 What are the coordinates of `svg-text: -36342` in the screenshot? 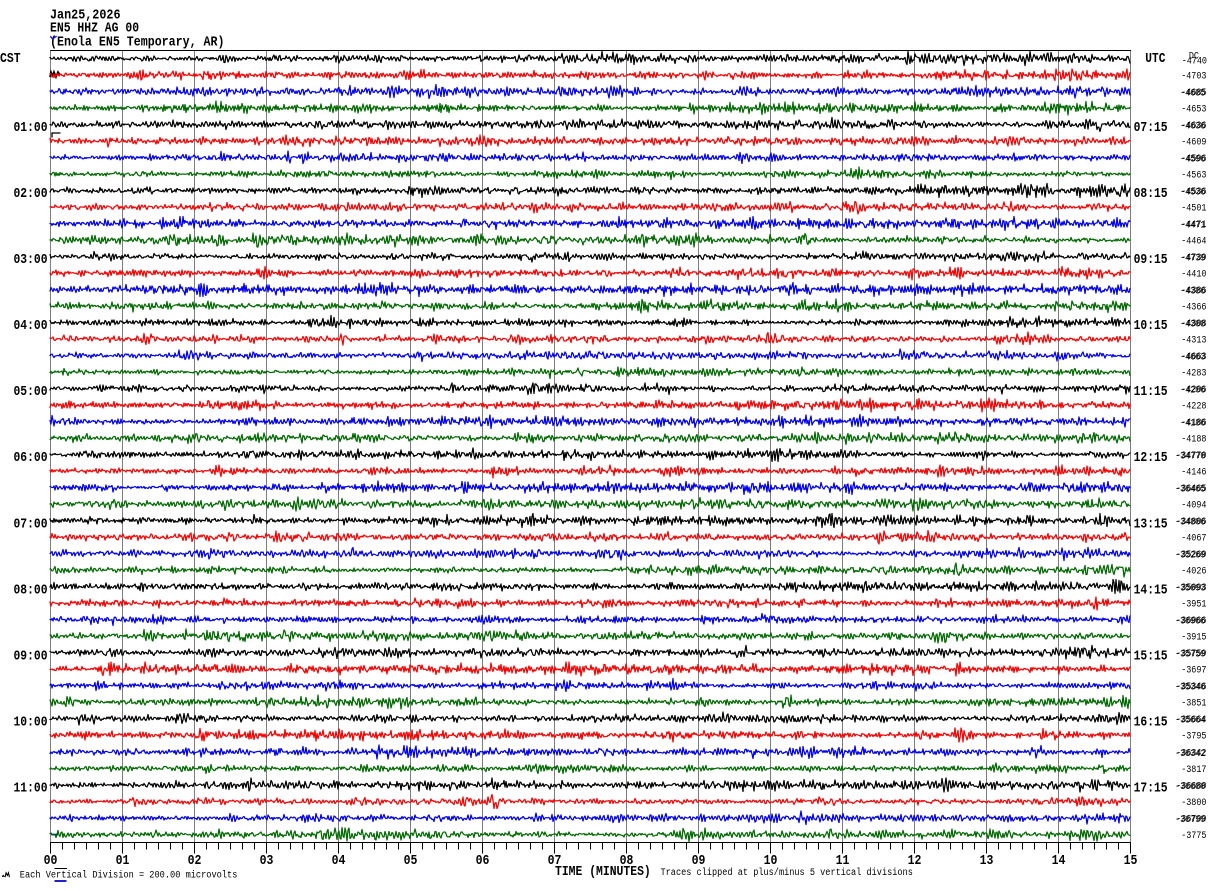 It's located at (1190, 754).